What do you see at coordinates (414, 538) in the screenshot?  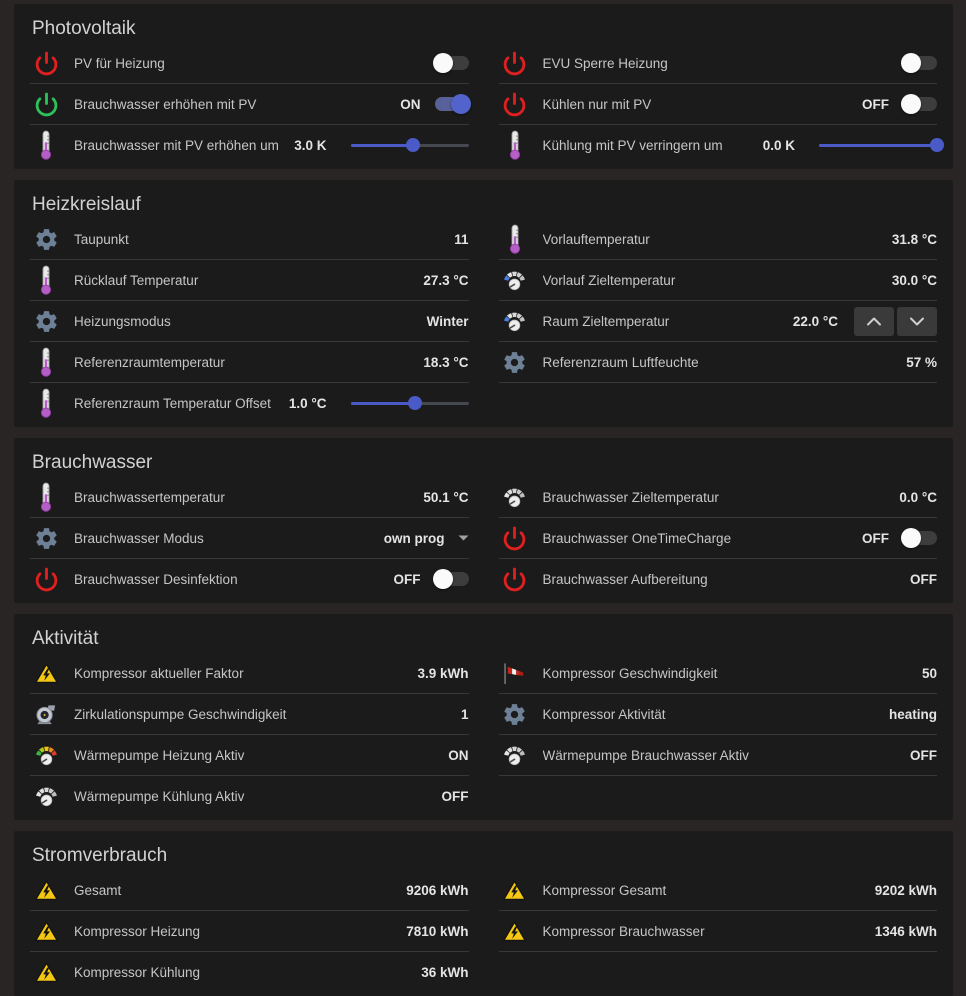 I see `entity-value: own prog` at bounding box center [414, 538].